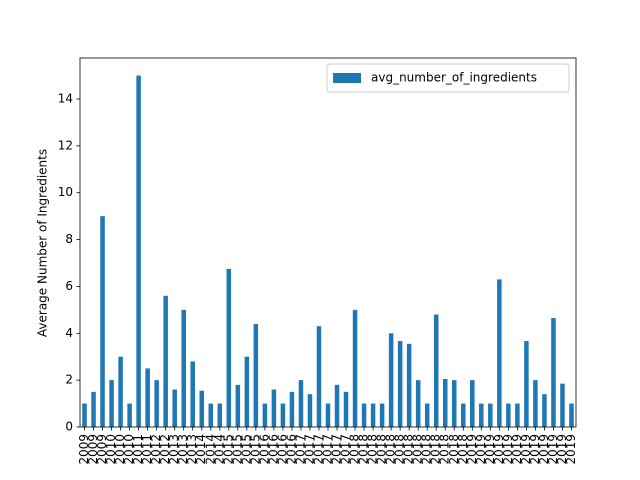 The height and width of the screenshot is (480, 640). I want to click on y-tick-label: 14, so click(65, 99).